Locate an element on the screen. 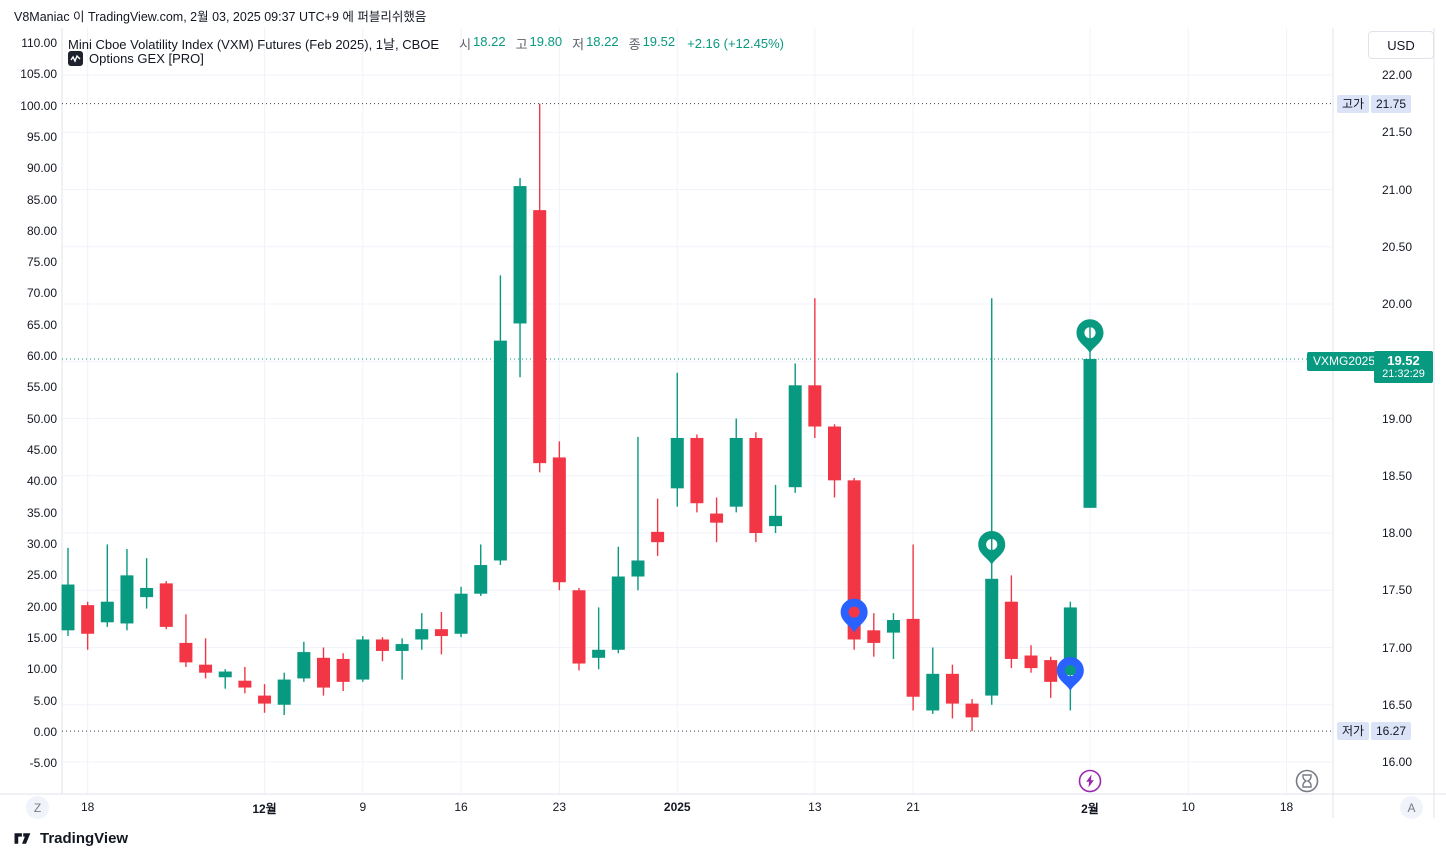  left-scale-label: 70.00 is located at coordinates (41, 293).